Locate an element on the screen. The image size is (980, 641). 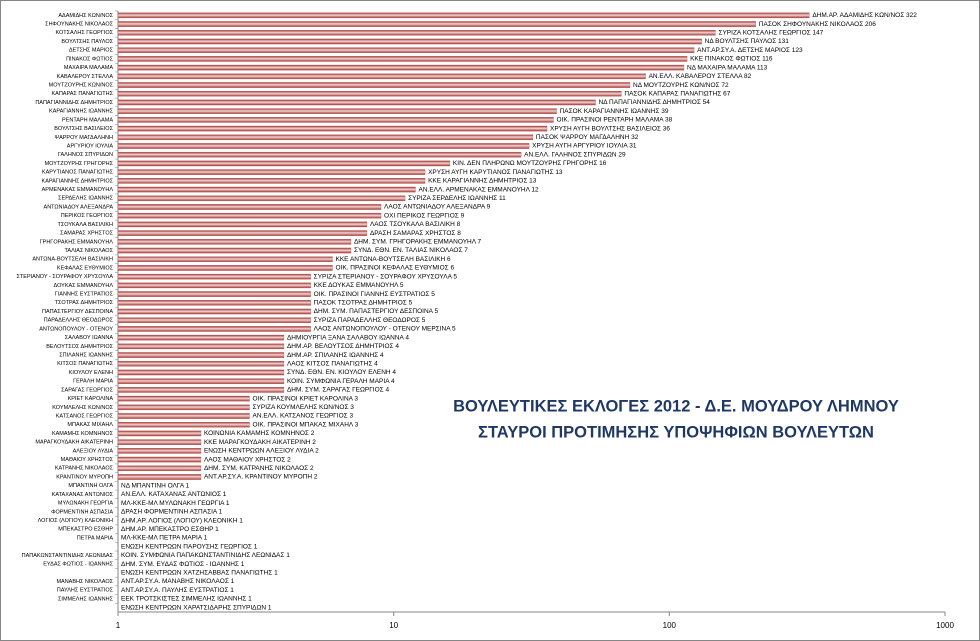
y-tick-label: ΚΟΤΣΑΛΗΣ ΓΕΩΡΓΙΟΣ is located at coordinates (85, 33).